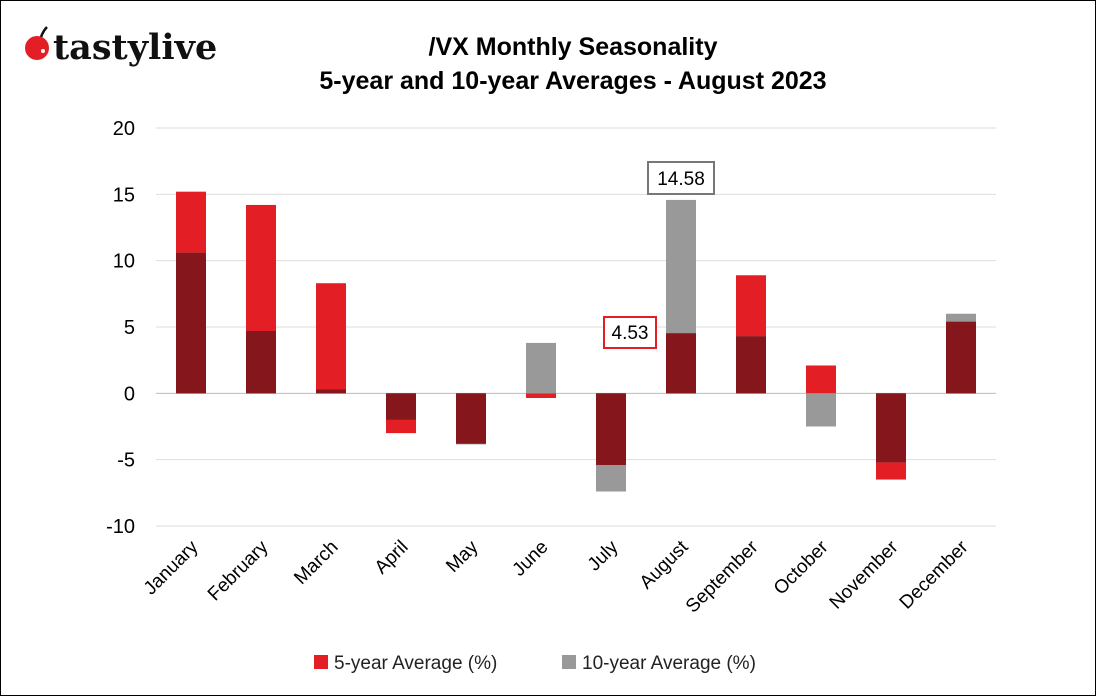 The height and width of the screenshot is (696, 1096). What do you see at coordinates (669, 663) in the screenshot?
I see `legend-label-10yr: 10-year Average (%)` at bounding box center [669, 663].